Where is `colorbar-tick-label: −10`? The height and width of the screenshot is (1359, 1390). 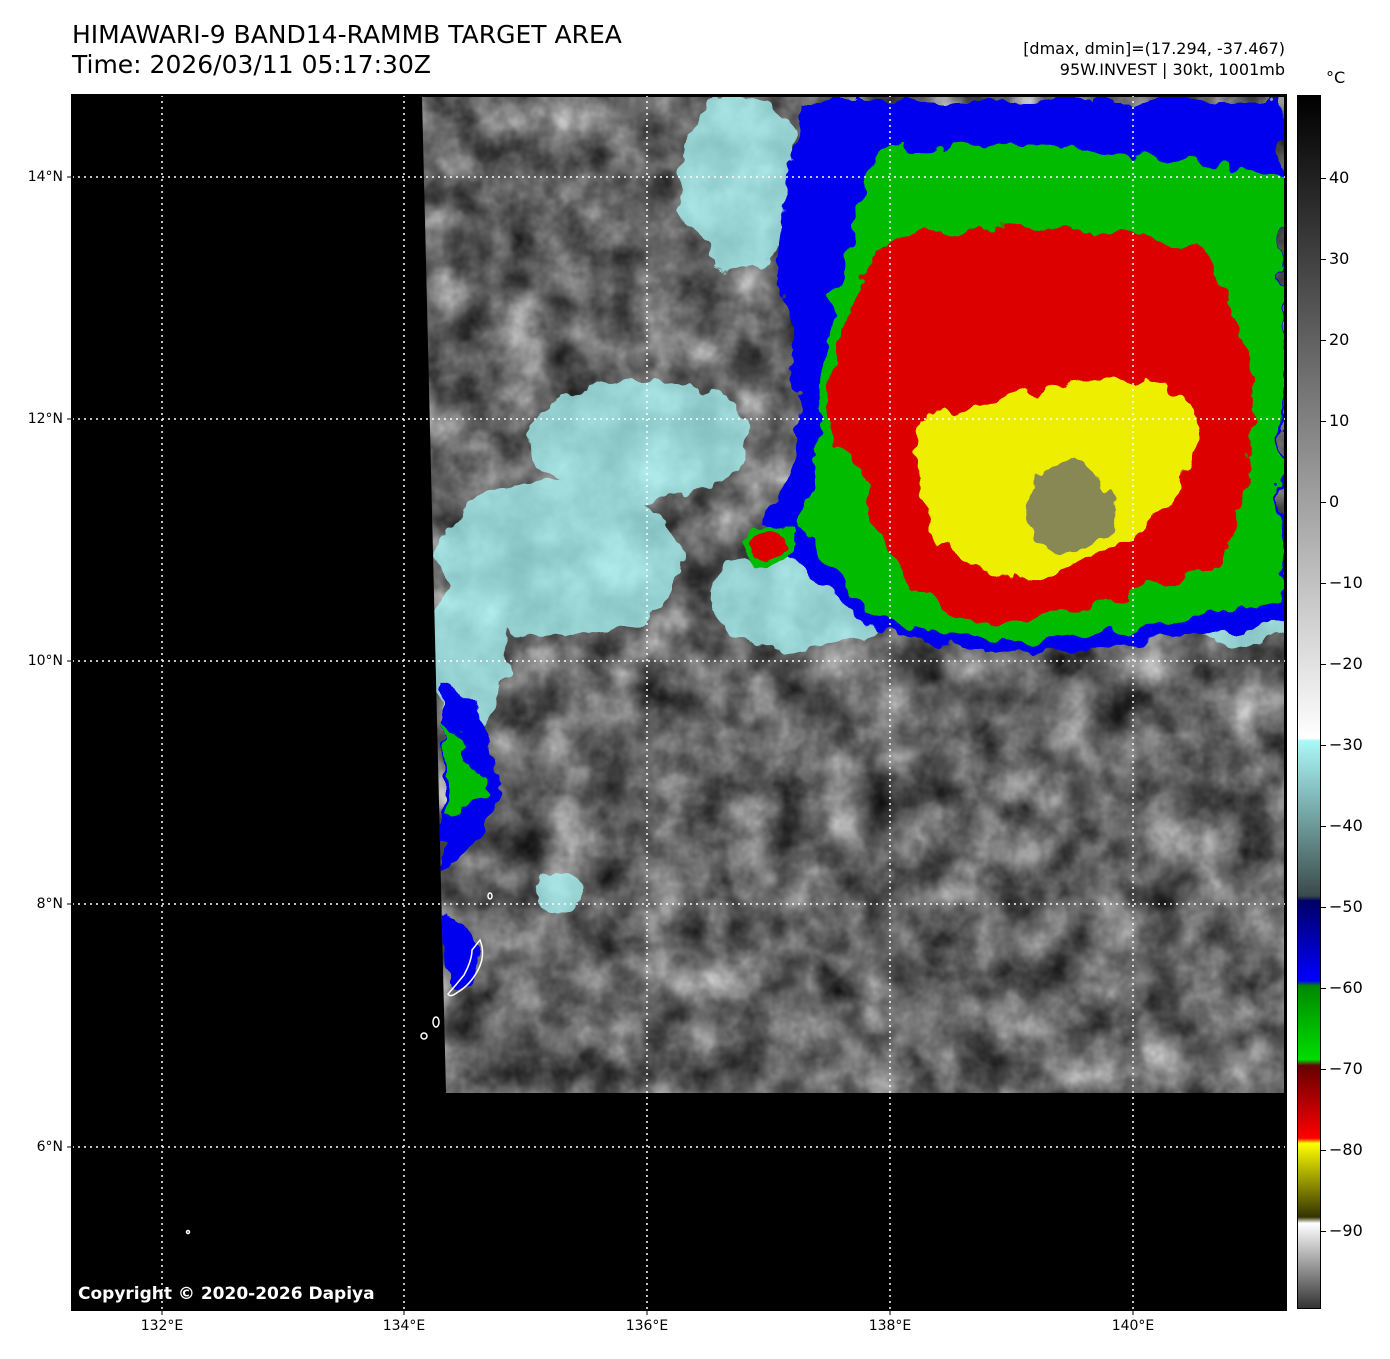
colorbar-tick-label: −10 is located at coordinates (1346, 582).